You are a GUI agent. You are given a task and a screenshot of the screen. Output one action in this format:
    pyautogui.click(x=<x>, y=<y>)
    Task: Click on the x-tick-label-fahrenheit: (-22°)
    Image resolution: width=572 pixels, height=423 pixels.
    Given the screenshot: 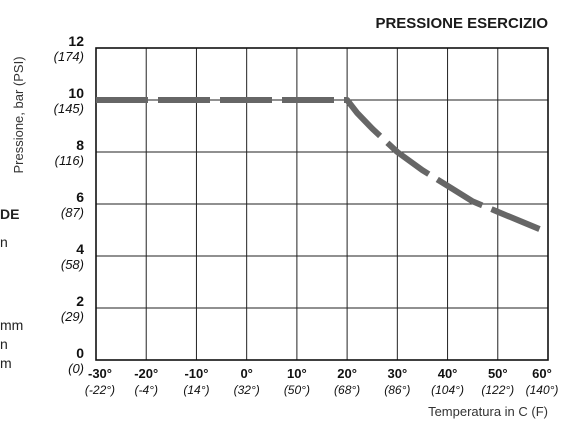 What is the action you would take?
    pyautogui.click(x=100, y=390)
    